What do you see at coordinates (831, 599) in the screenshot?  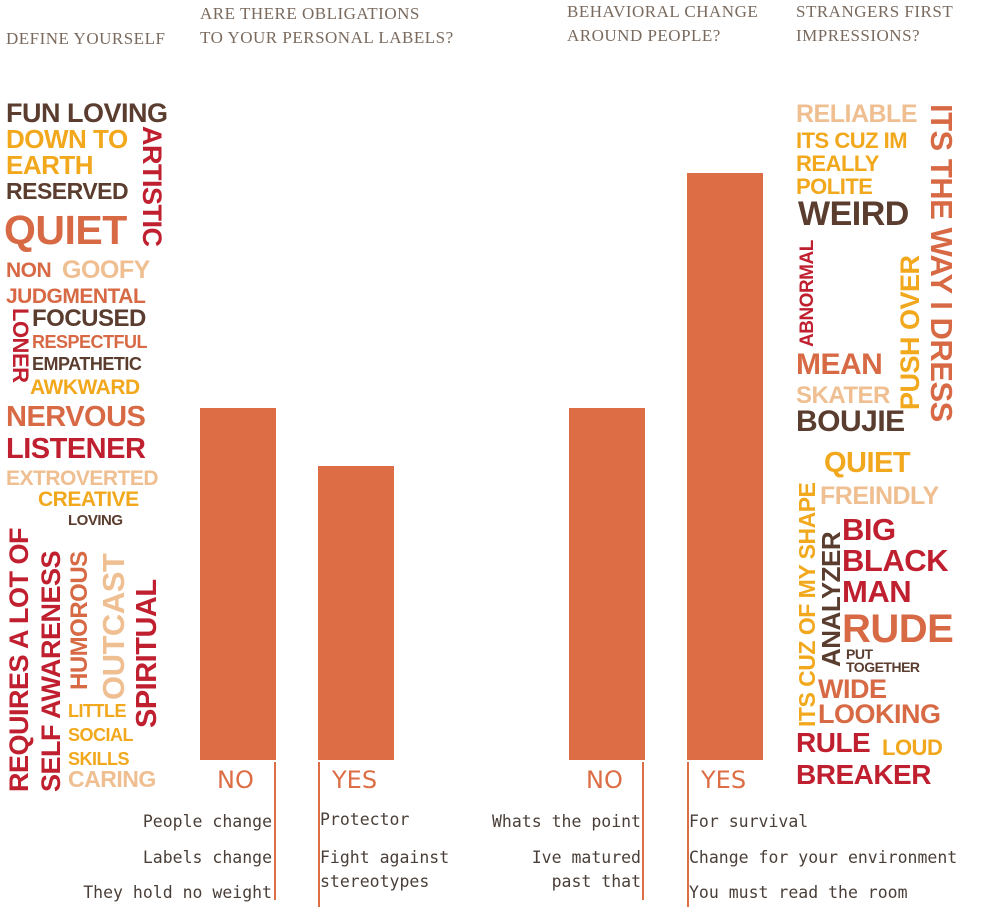 I see `strangers-word: ANALYZER` at bounding box center [831, 599].